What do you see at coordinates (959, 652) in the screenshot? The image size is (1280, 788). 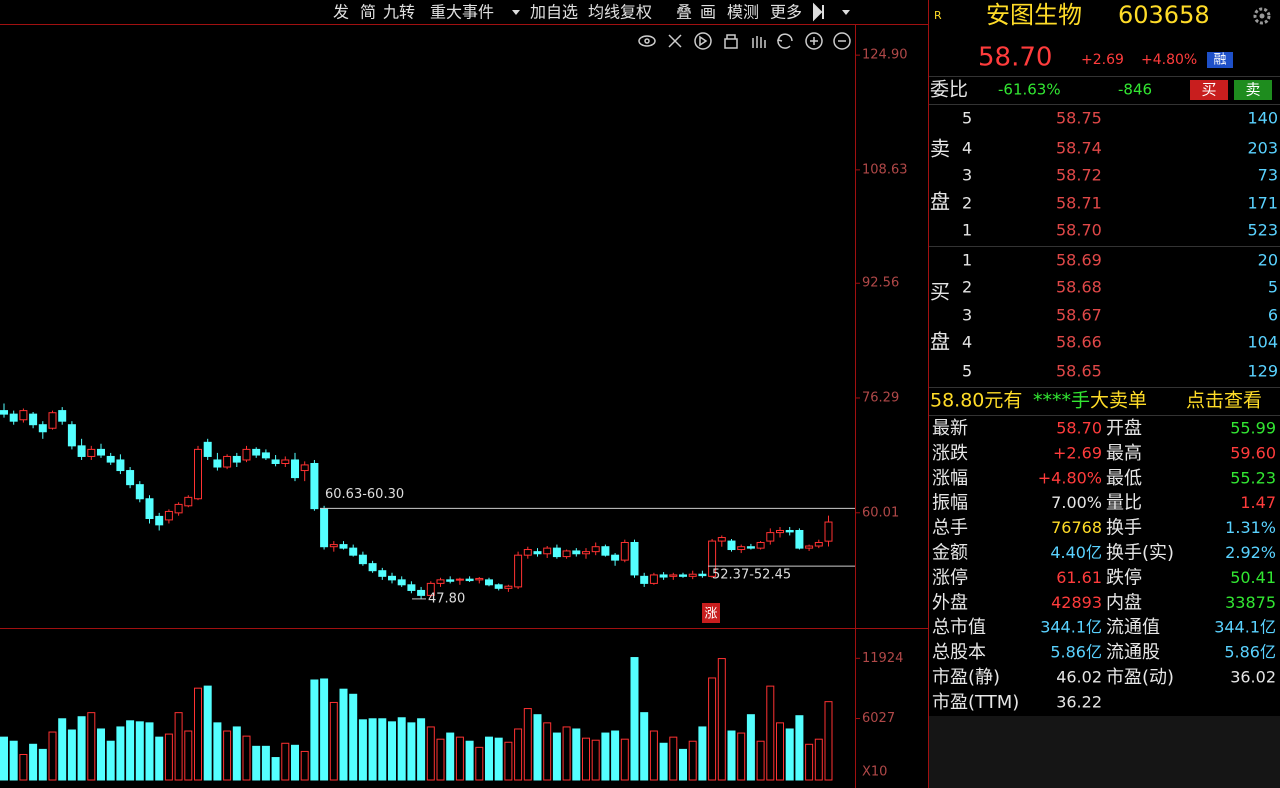 I see `stat-label: 总股本` at bounding box center [959, 652].